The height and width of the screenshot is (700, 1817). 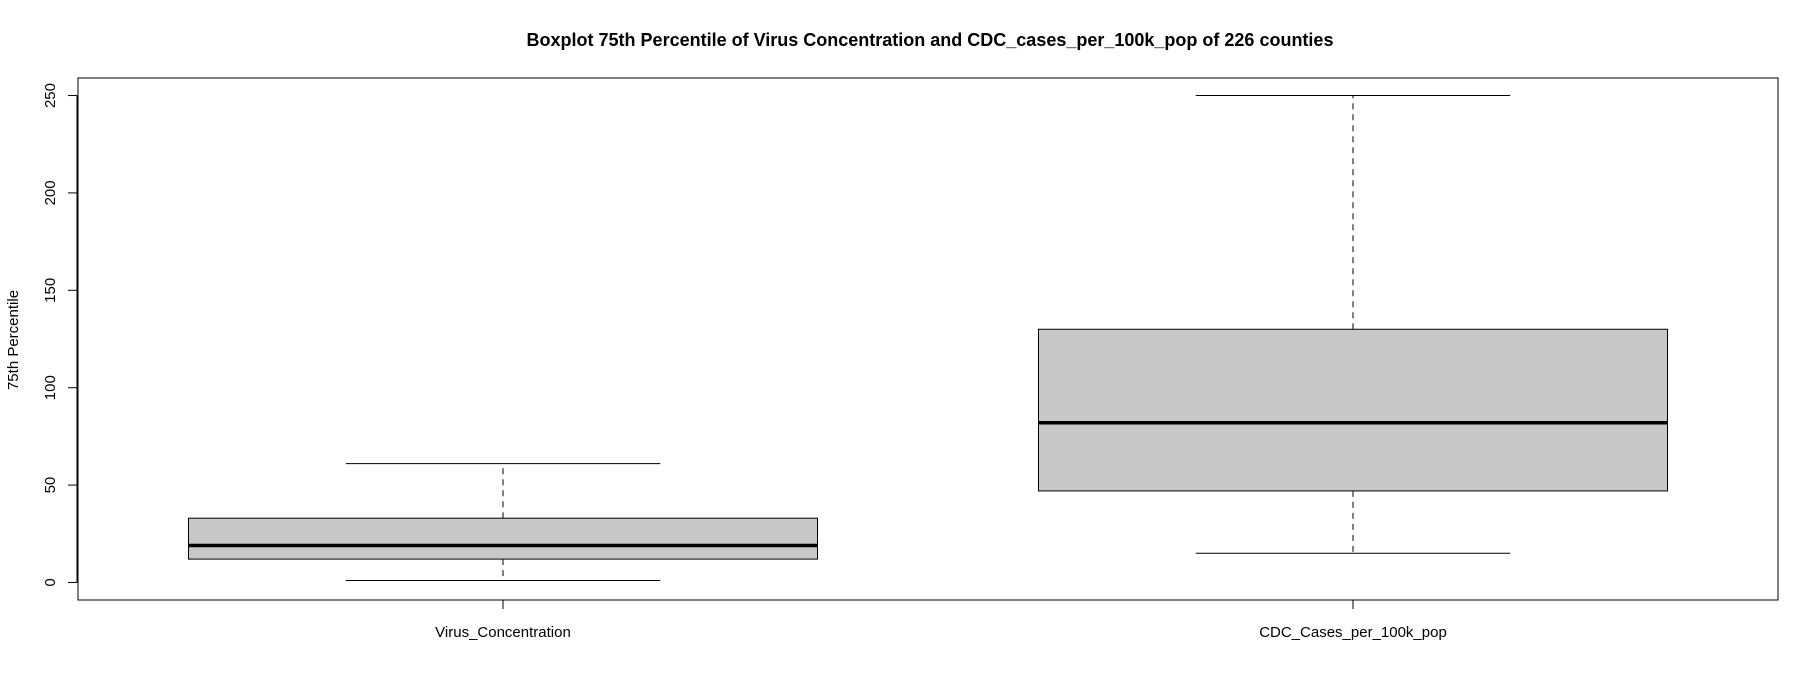 What do you see at coordinates (60, 335) in the screenshot?
I see `y-axis: 0 50 100 150 200 250` at bounding box center [60, 335].